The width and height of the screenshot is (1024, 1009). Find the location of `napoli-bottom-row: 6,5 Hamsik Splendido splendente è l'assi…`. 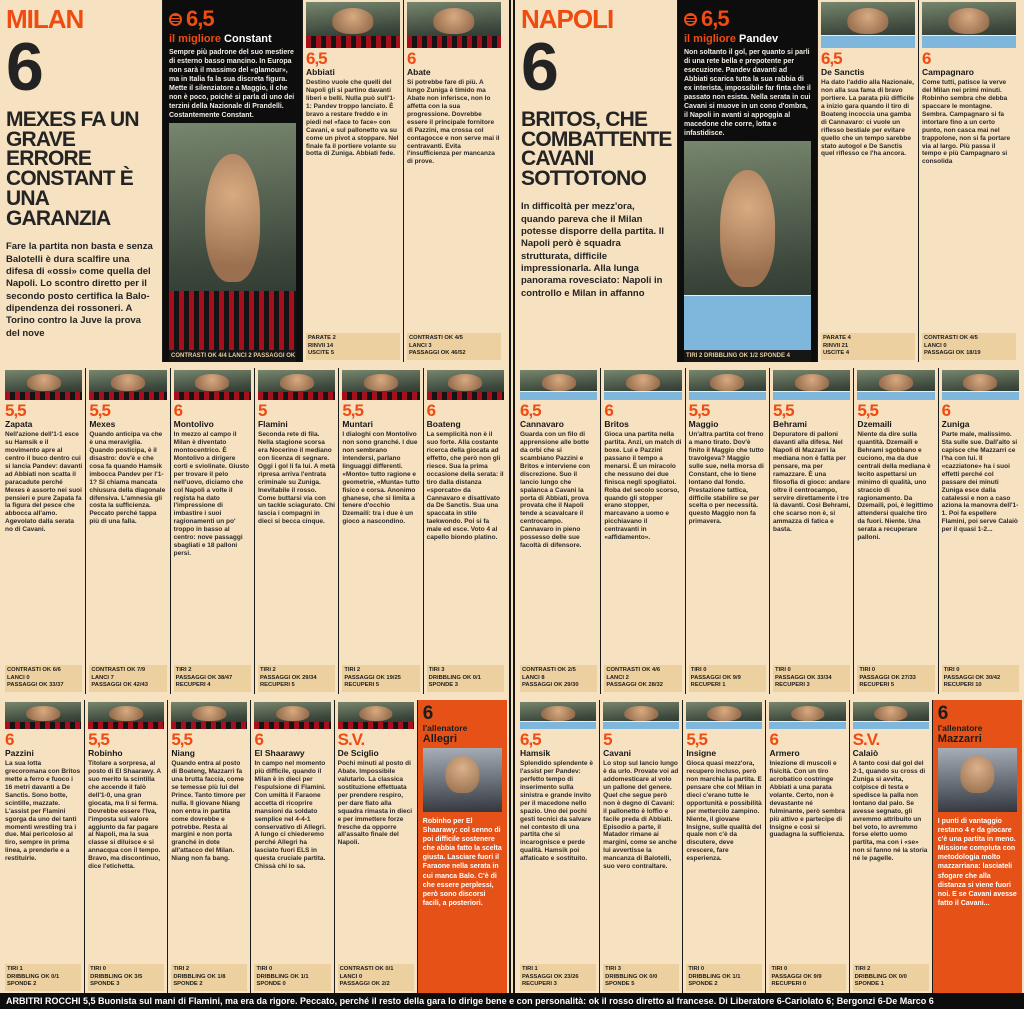

napoli-bottom-row: 6,5 Hamsik Splendido splendente è l'assi… is located at coordinates (769, 846).